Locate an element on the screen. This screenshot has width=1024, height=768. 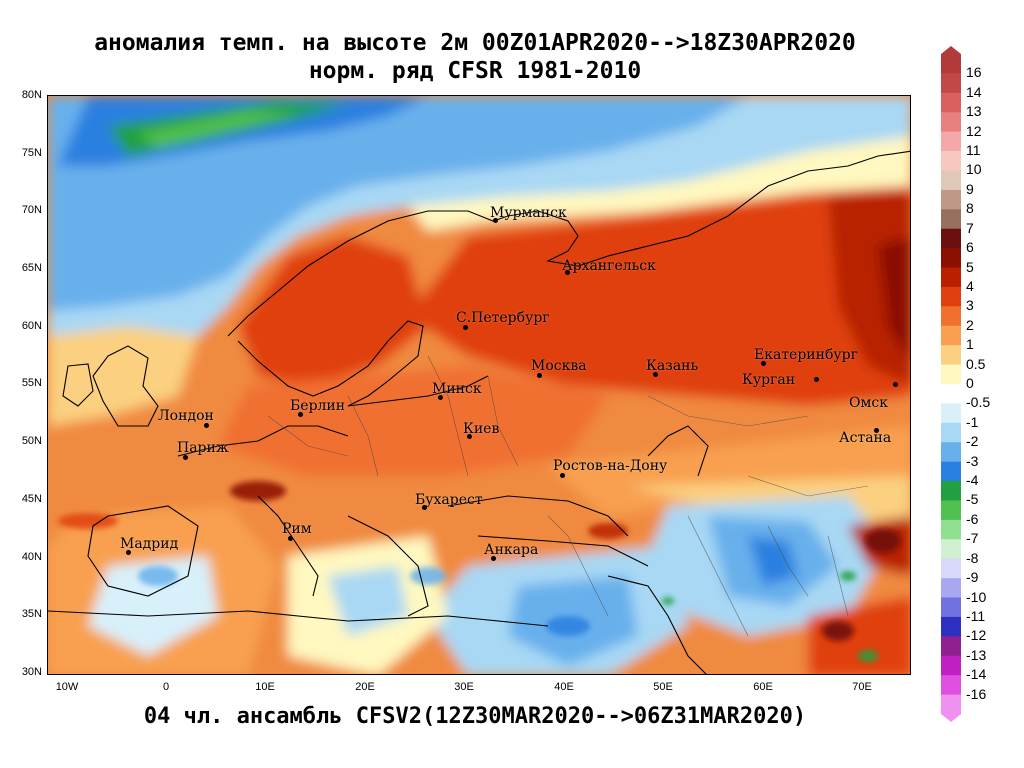
color-scale-label: 8 is located at coordinates (970, 208).